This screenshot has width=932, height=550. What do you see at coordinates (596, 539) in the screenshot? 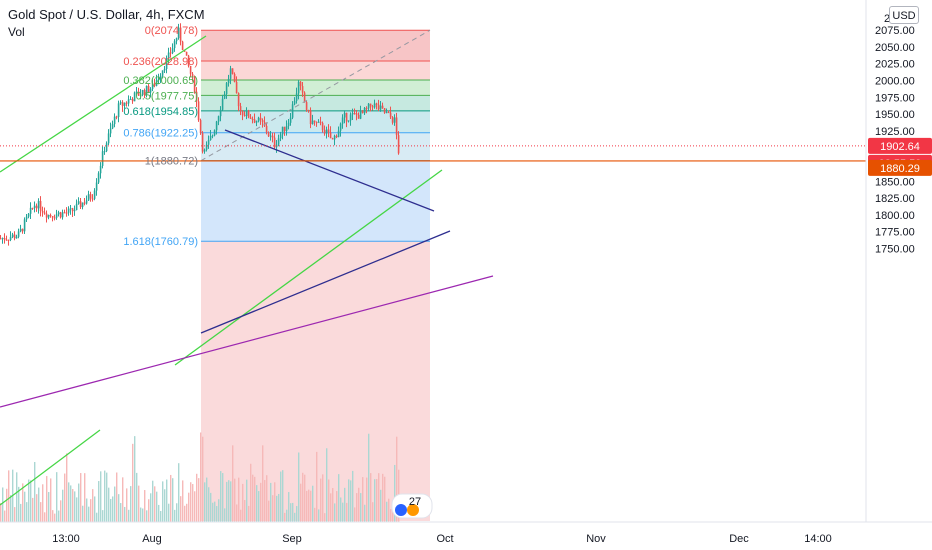
I see `time-tick-label: Nov` at bounding box center [596, 539].